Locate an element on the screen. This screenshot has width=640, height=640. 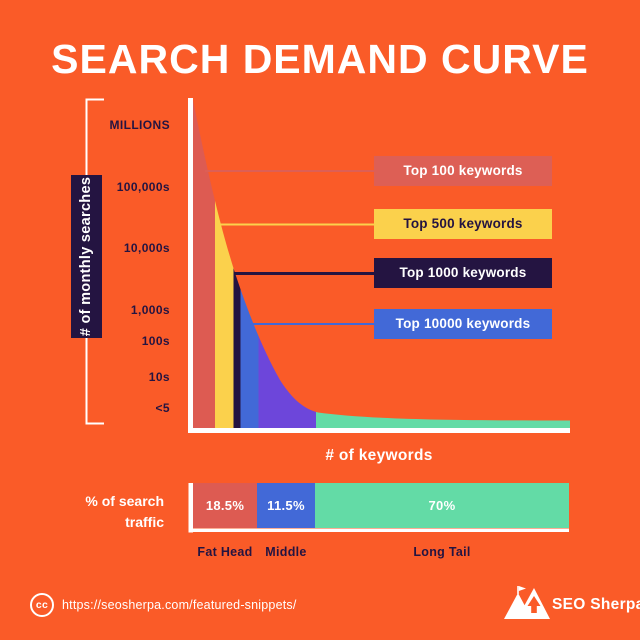
traffic-bar: 18.5% 11.5% 70% is located at coordinates (381, 505).